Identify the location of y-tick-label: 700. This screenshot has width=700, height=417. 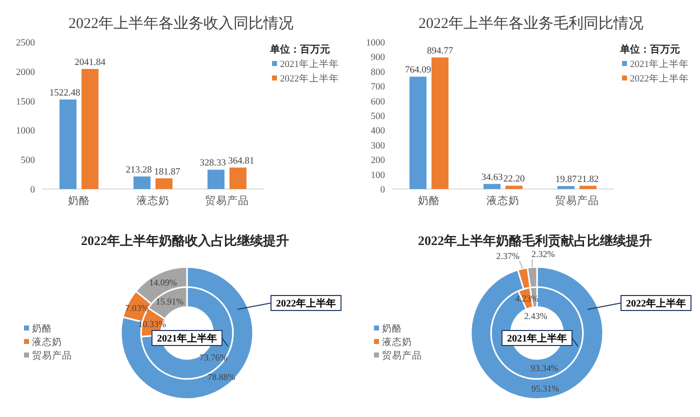
(378, 87).